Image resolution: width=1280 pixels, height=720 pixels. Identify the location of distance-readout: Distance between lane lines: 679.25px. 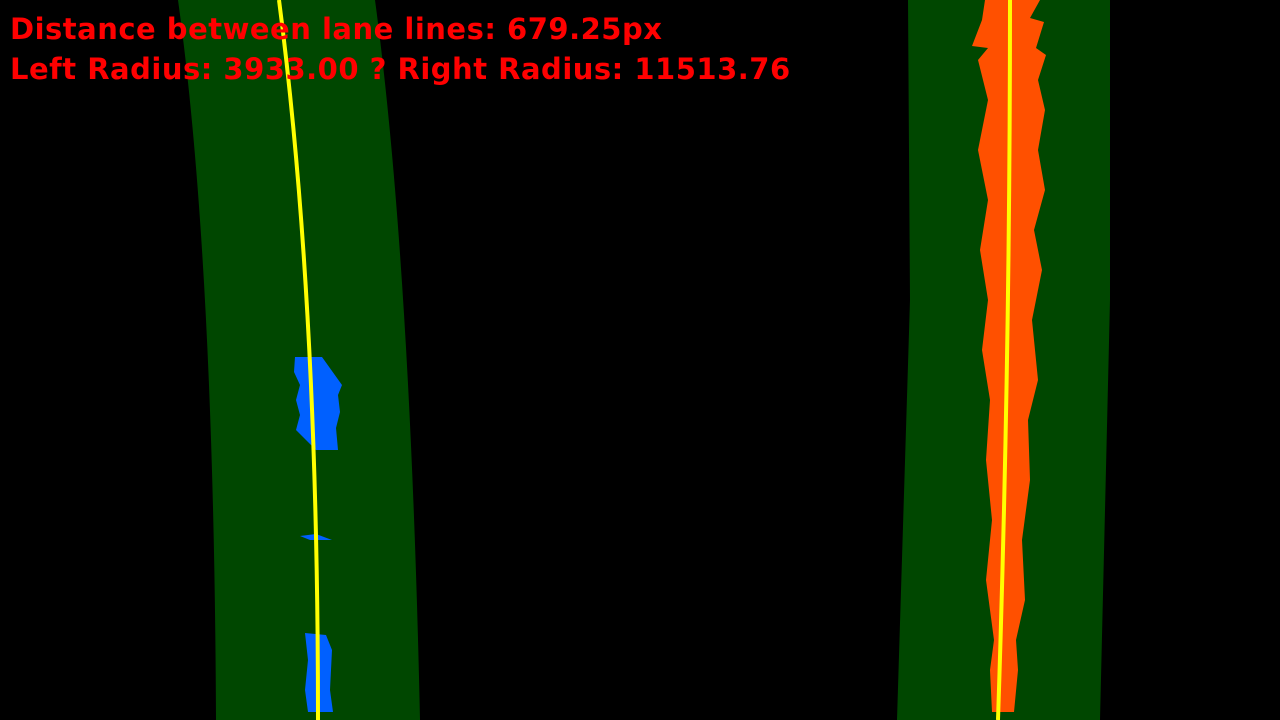
(336, 29).